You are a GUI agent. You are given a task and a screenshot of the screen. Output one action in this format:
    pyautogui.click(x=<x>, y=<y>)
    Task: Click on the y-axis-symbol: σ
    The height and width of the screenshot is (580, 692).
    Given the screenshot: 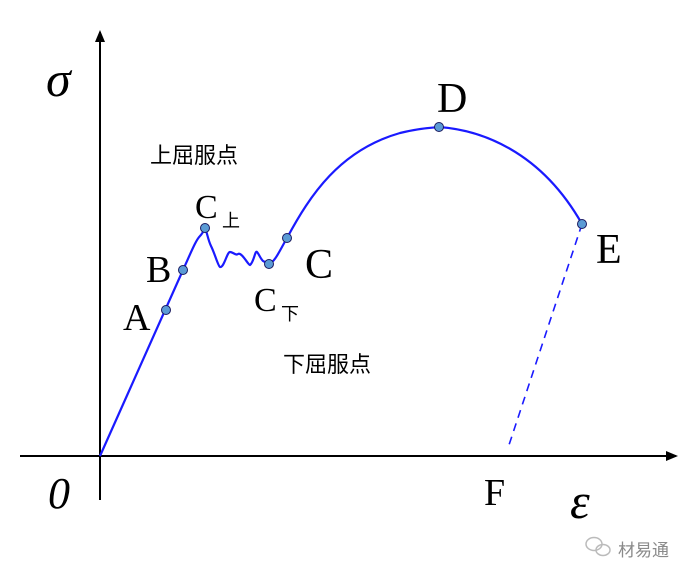 What is the action you would take?
    pyautogui.click(x=59, y=79)
    